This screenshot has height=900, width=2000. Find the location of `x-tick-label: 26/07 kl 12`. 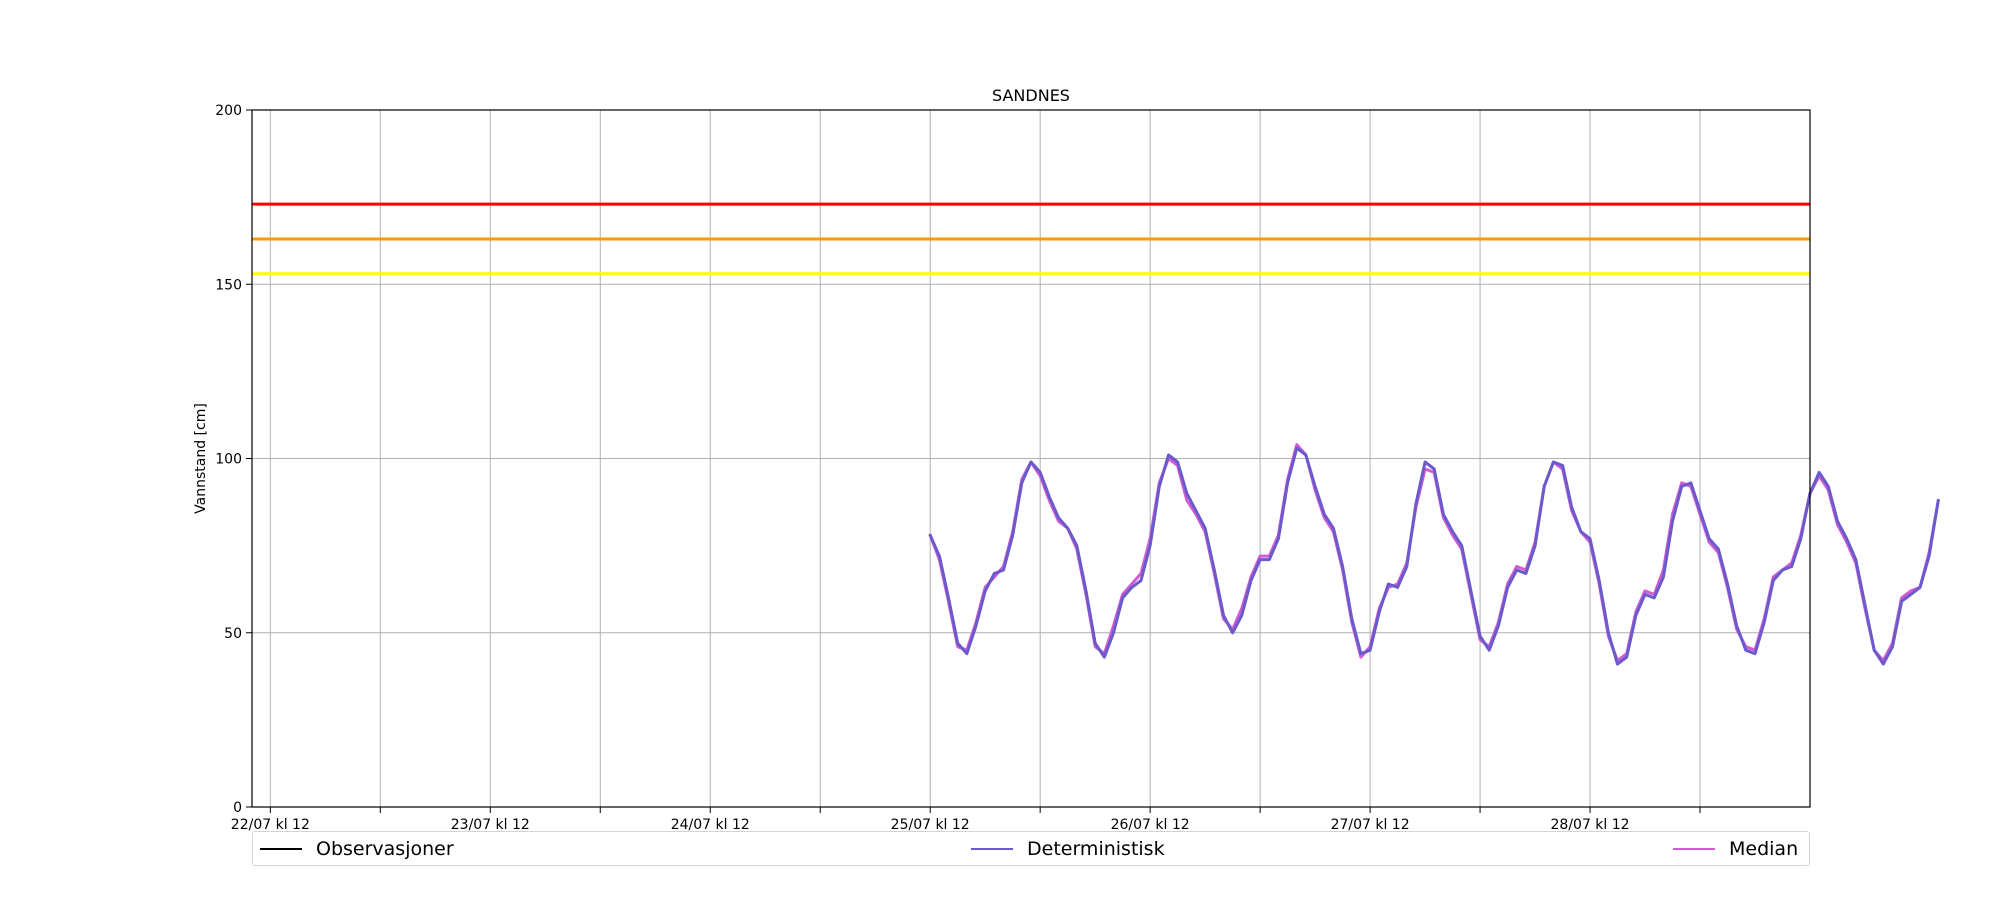

x-tick-label: 26/07 kl 12 is located at coordinates (1150, 825).